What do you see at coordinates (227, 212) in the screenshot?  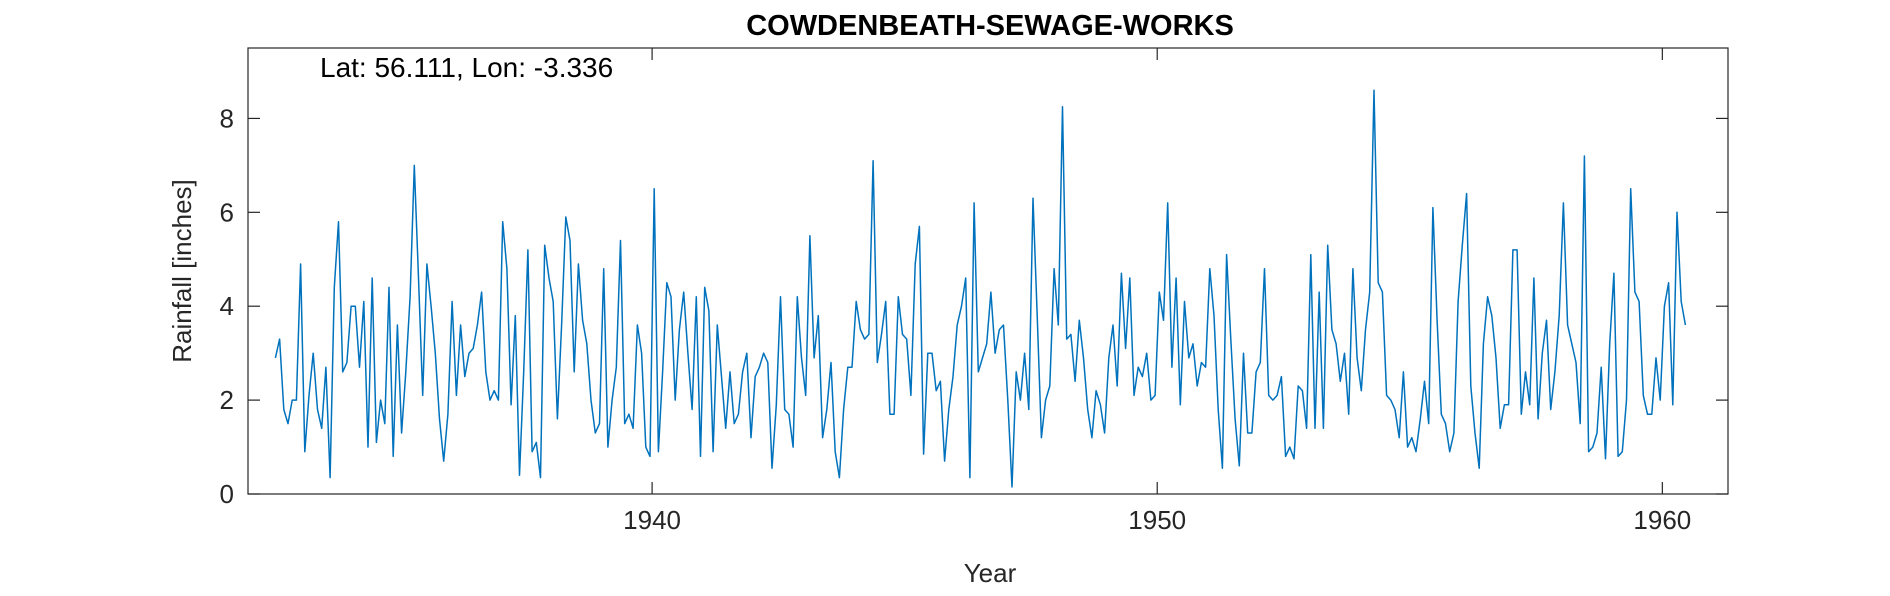 I see `y-tick-label: 6` at bounding box center [227, 212].